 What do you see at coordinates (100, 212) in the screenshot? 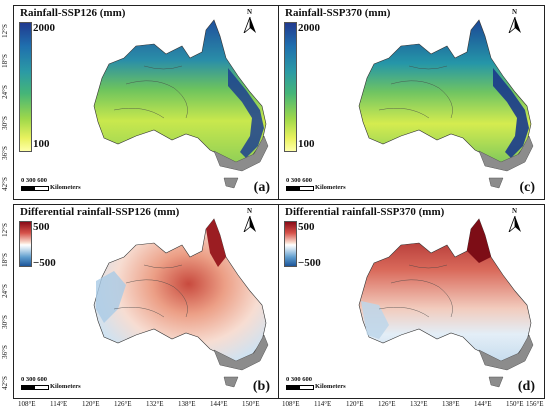
I see `panel-title: Differential rainfall-SSP126 (mm)` at bounding box center [100, 212].